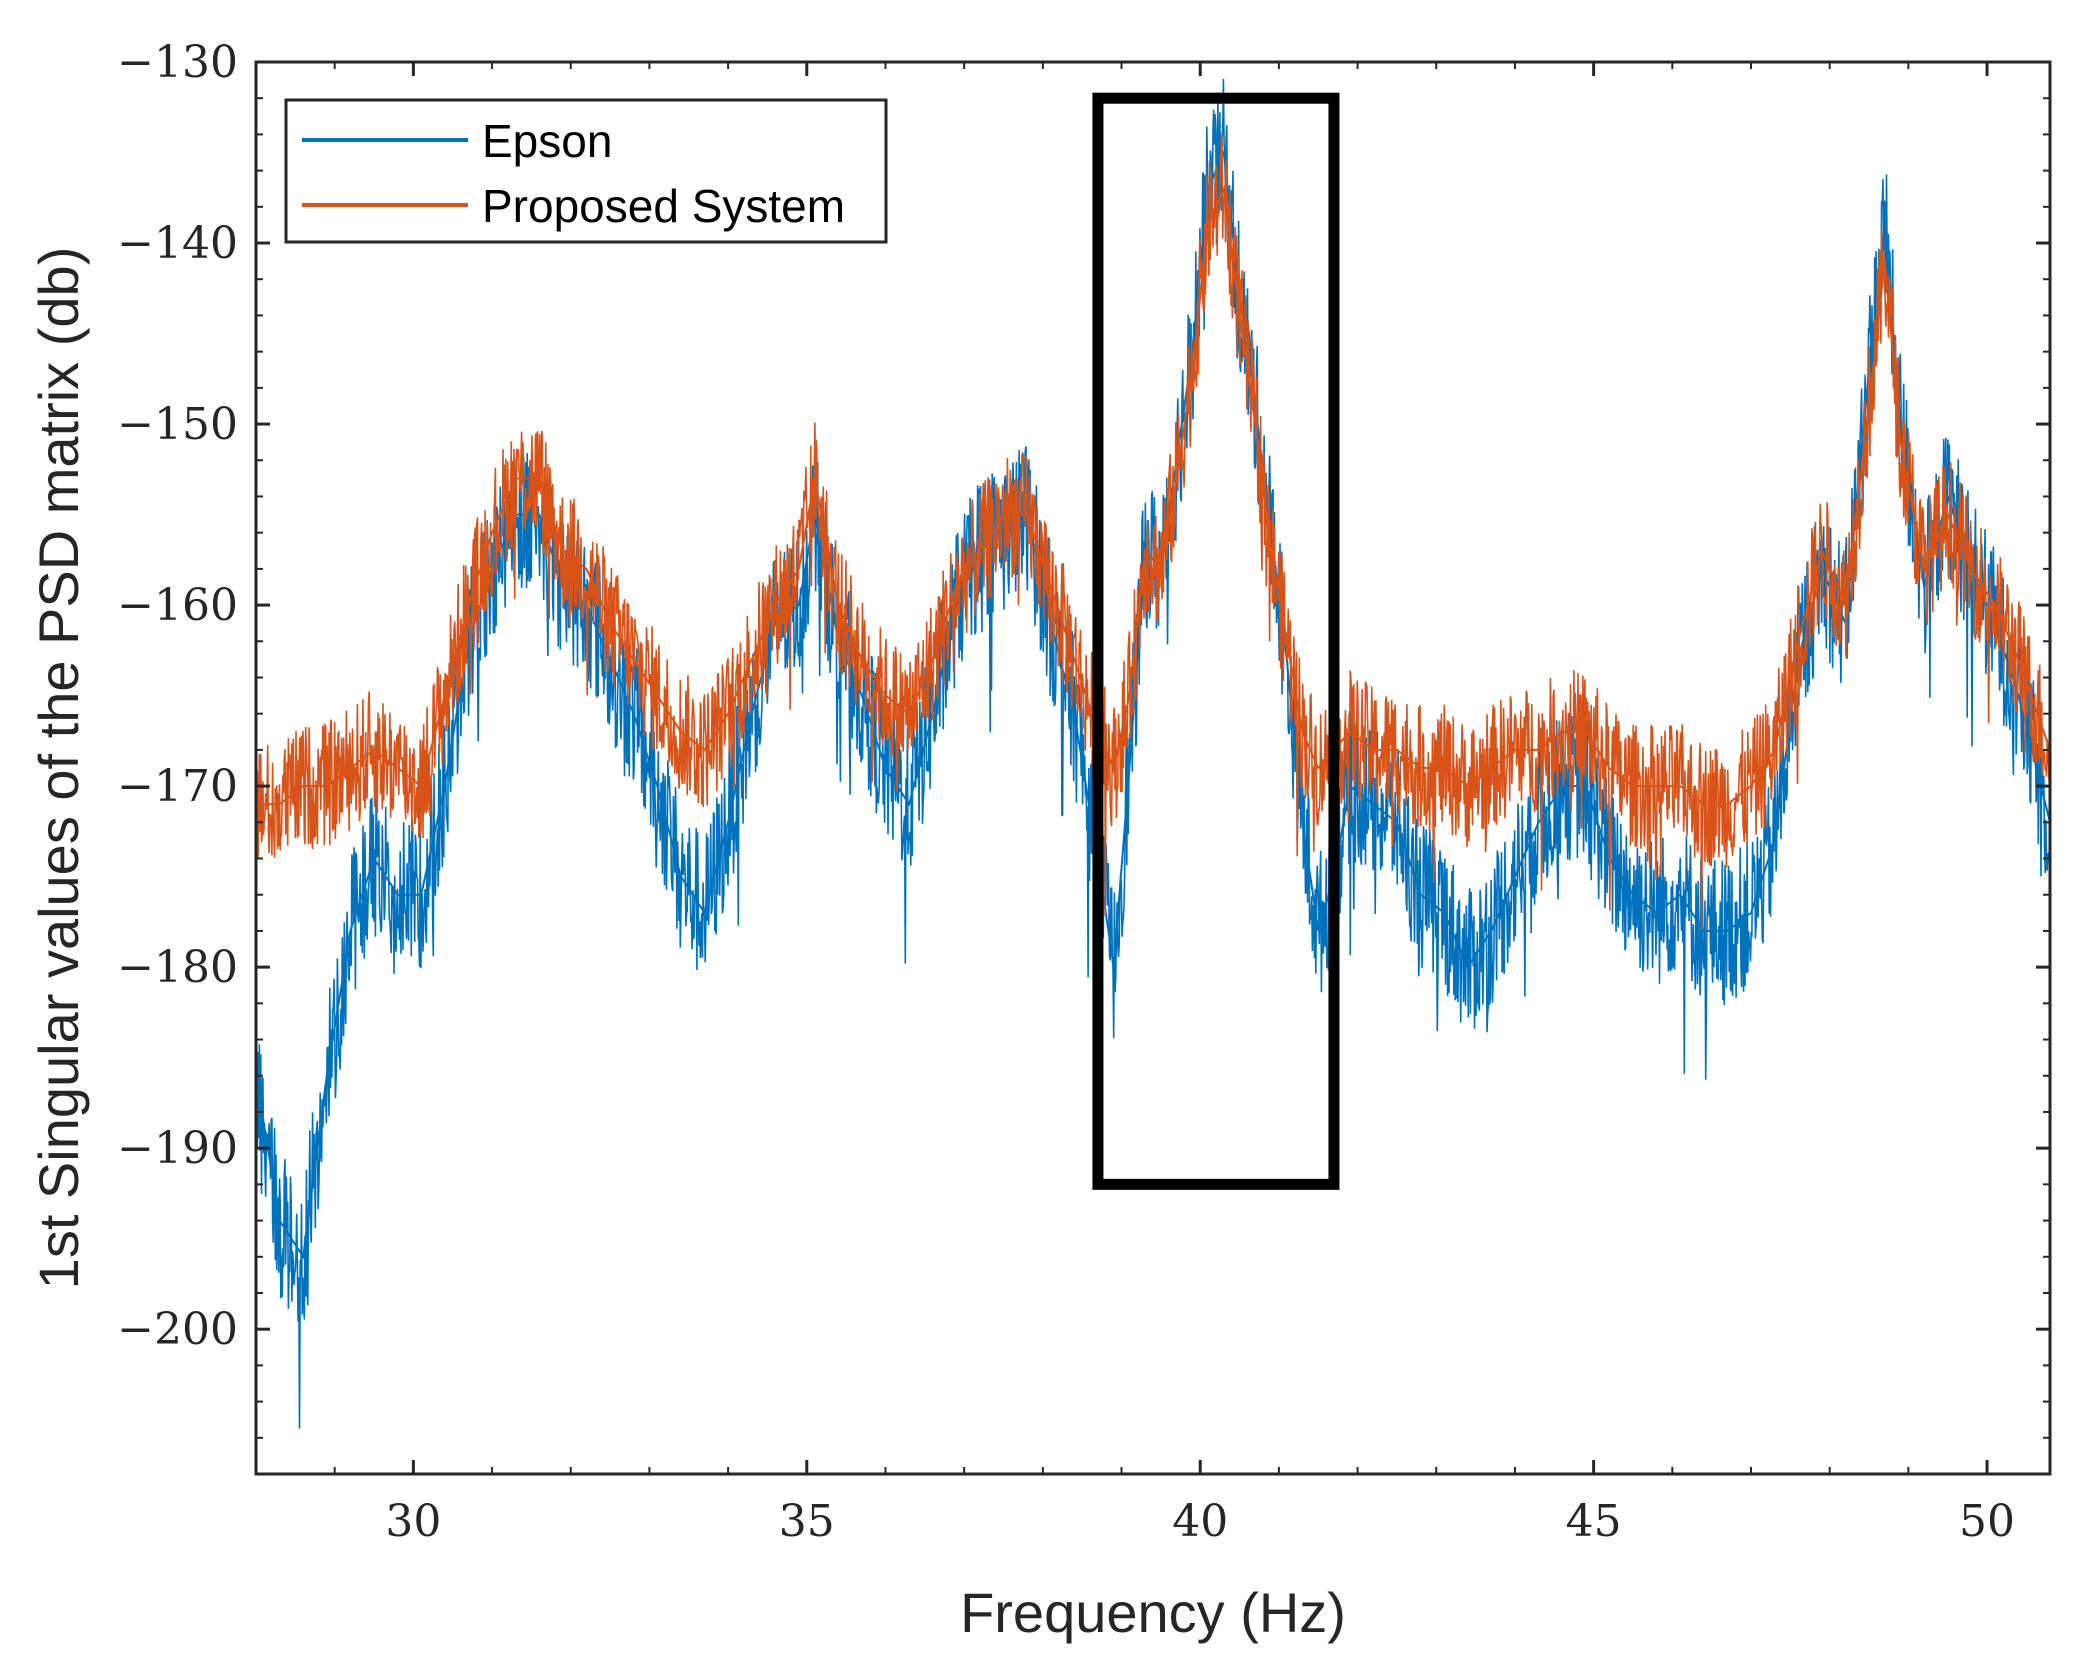 The image size is (2080, 1677). What do you see at coordinates (177, 786) in the screenshot?
I see `y-tick-label-170: −170` at bounding box center [177, 786].